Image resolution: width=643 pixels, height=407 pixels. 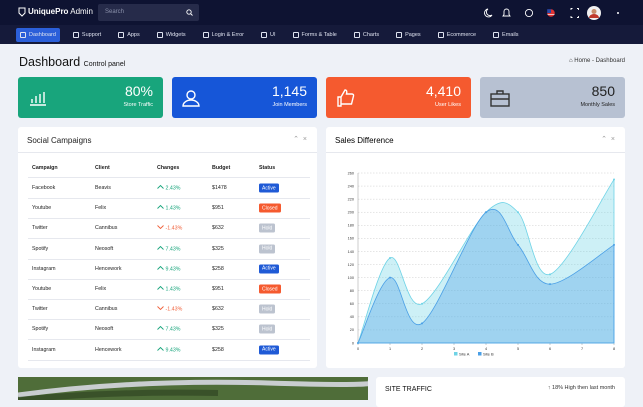 What do you see at coordinates (597, 105) in the screenshot?
I see `stat-label: Monthly Sales` at bounding box center [597, 105].